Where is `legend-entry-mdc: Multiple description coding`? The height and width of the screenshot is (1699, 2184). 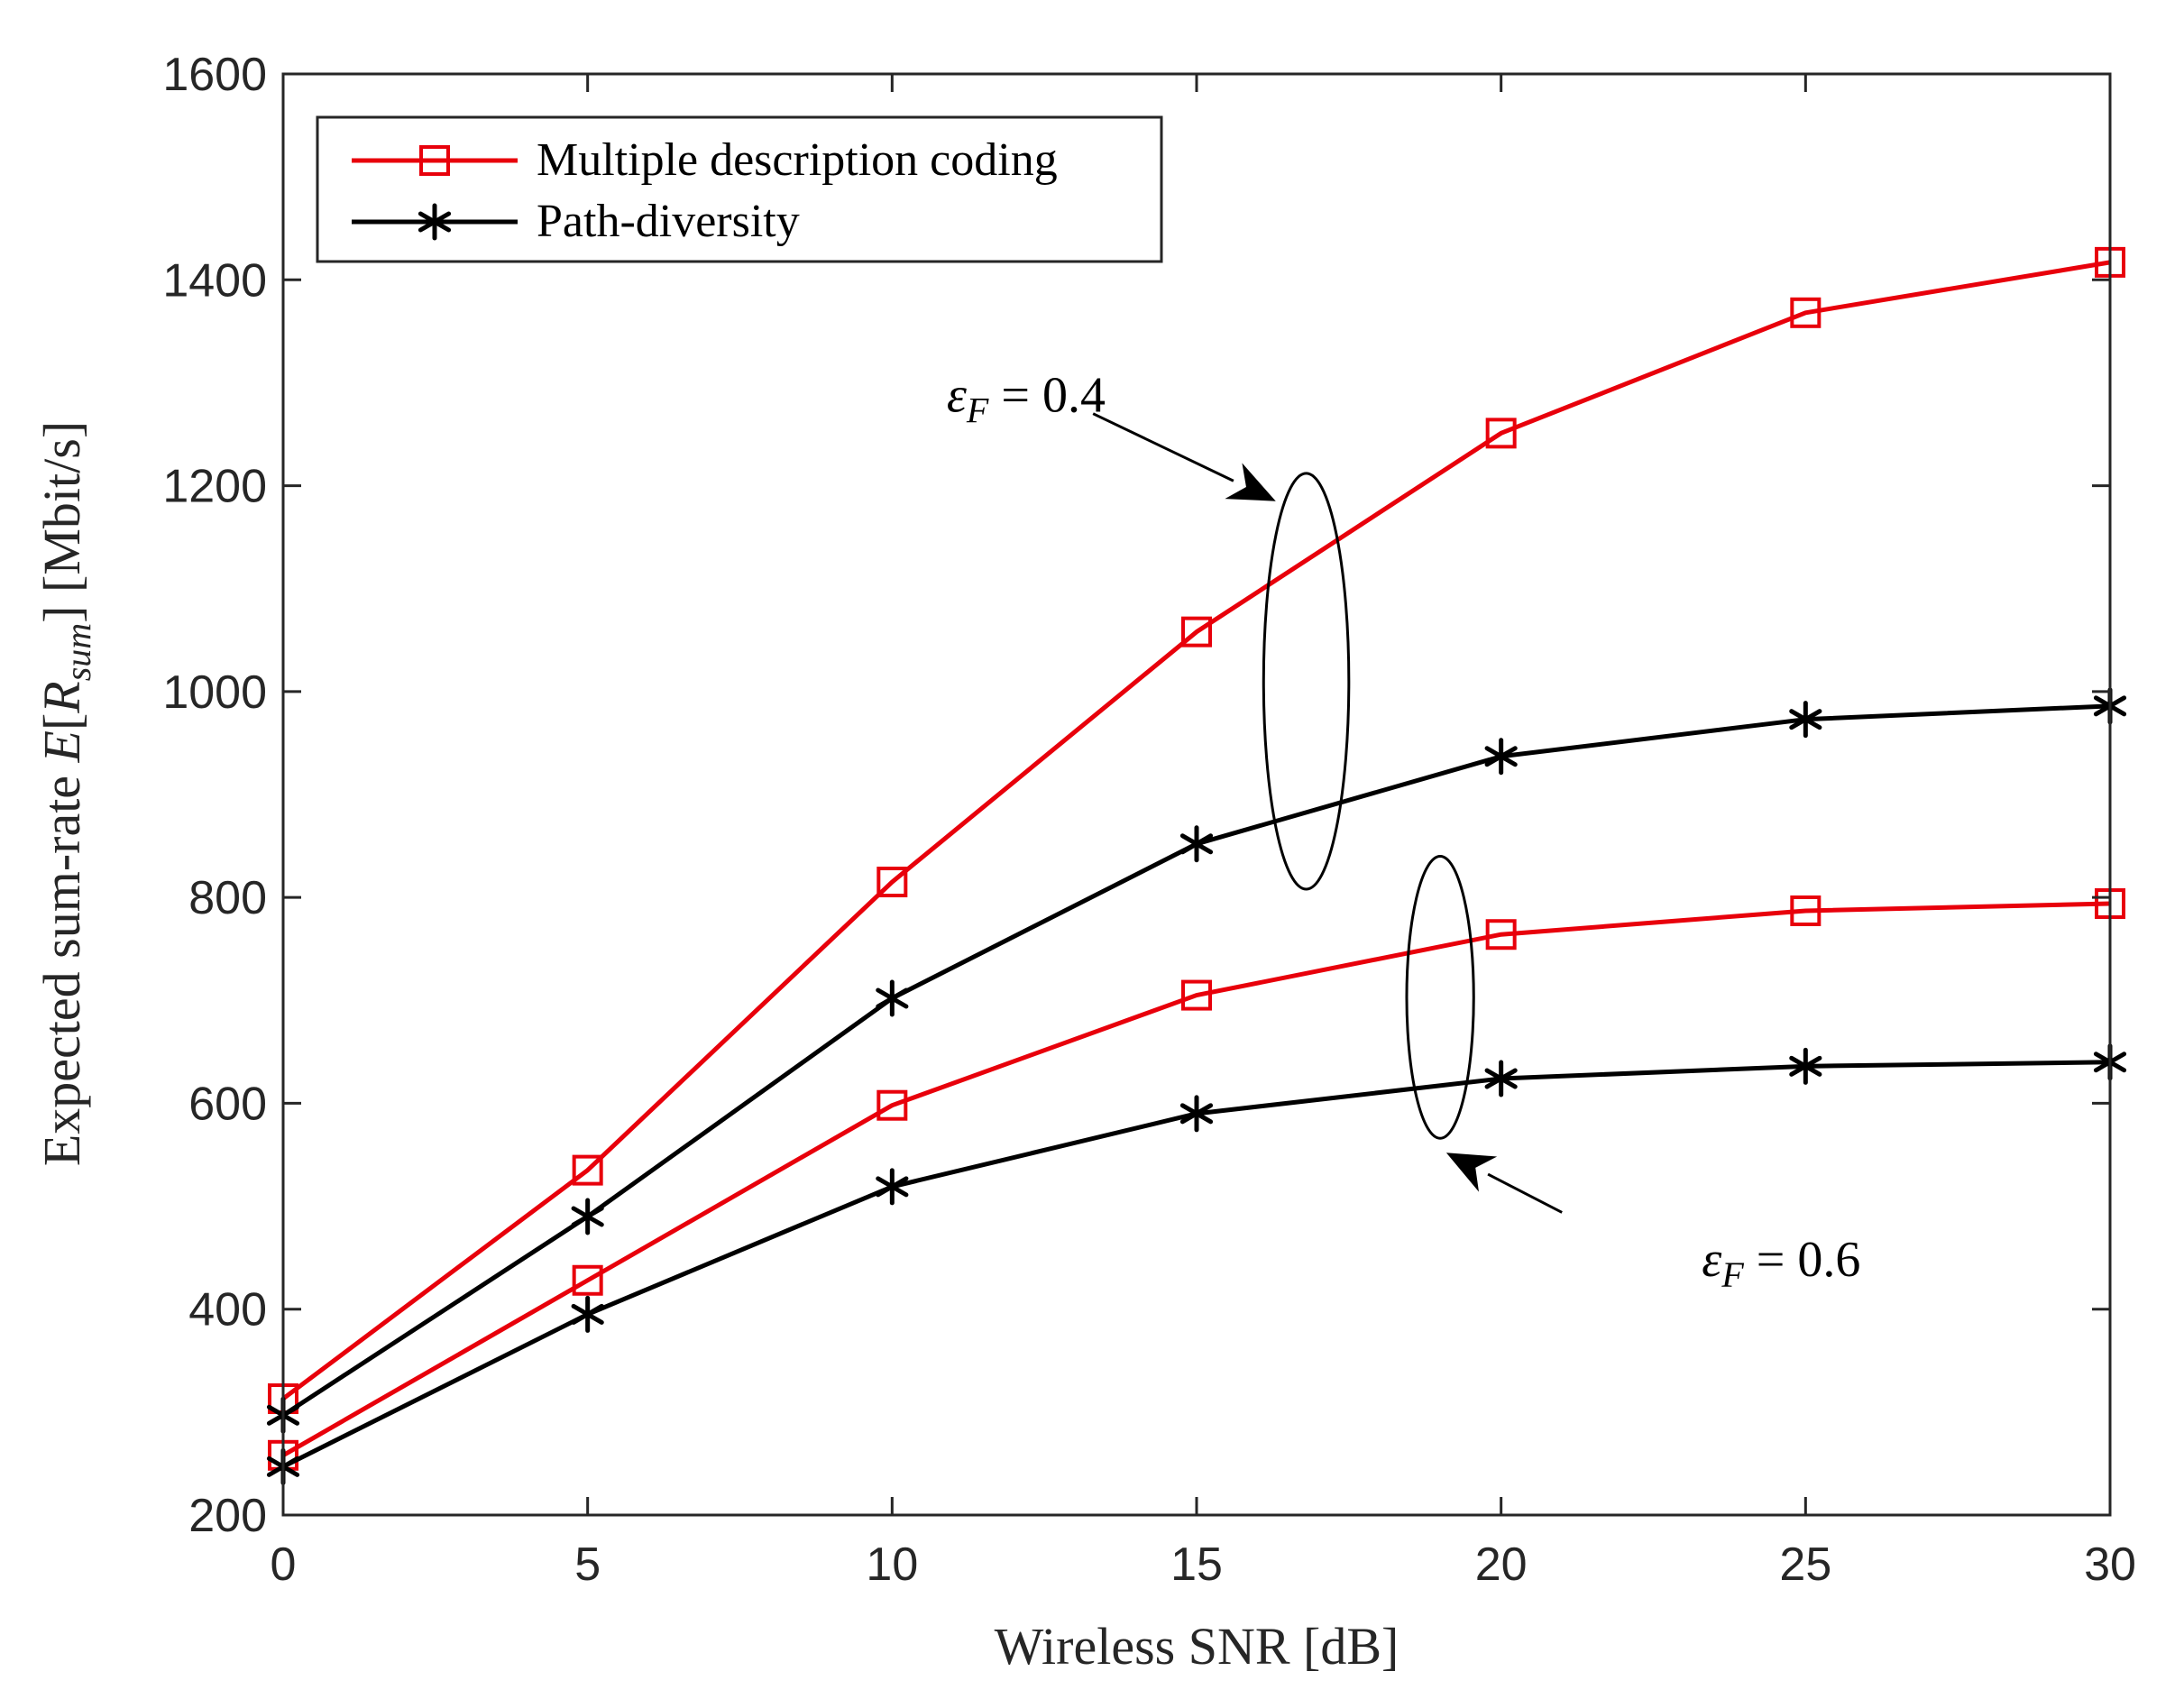 legend-entry-mdc: Multiple description coding is located at coordinates (705, 160).